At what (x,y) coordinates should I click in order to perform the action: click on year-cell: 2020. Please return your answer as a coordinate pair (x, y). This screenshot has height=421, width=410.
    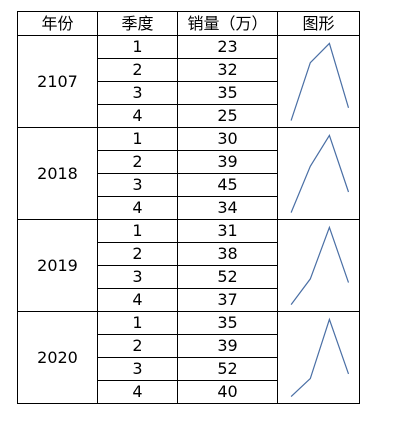
    Looking at the image, I should click on (57, 357).